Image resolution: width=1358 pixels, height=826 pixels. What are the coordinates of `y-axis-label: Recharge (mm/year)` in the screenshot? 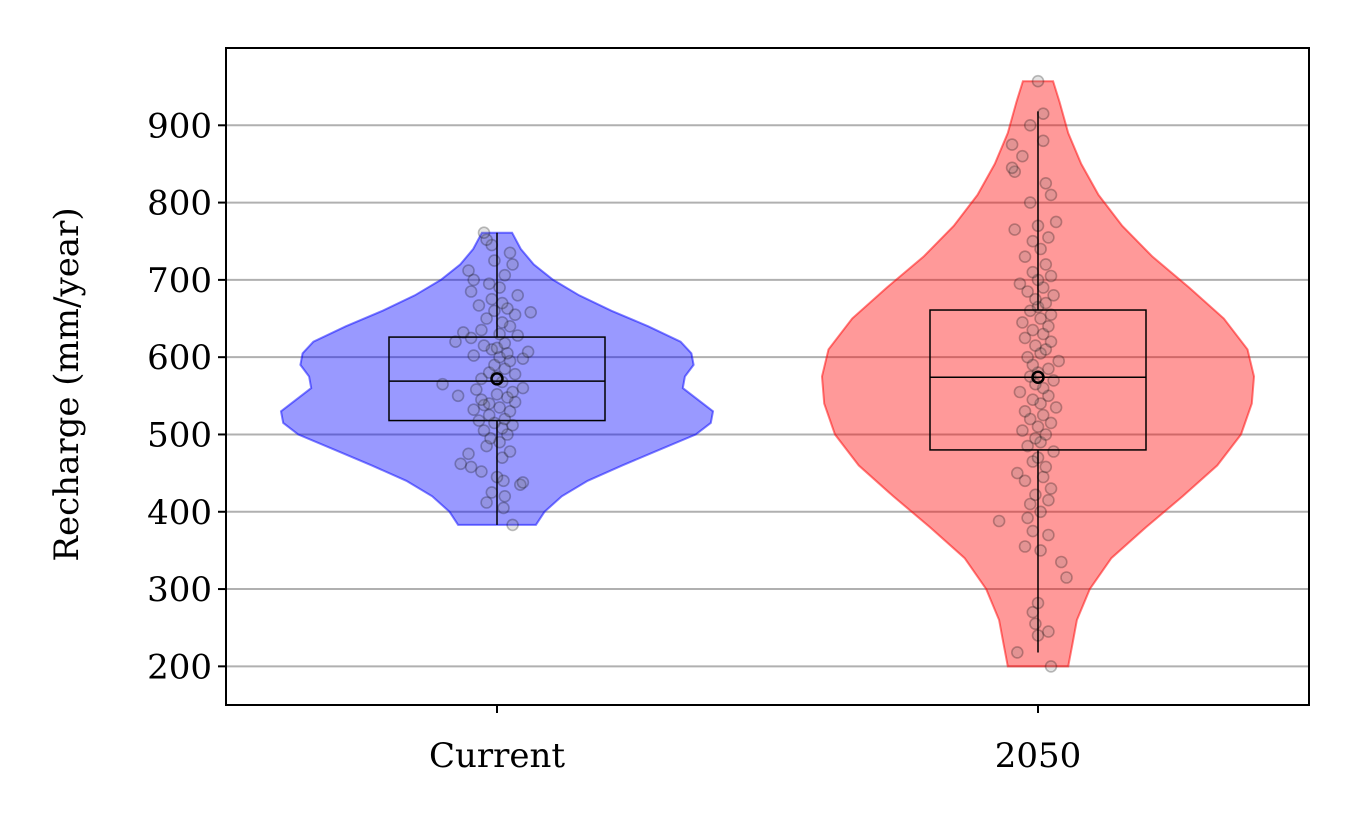 It's located at (67, 384).